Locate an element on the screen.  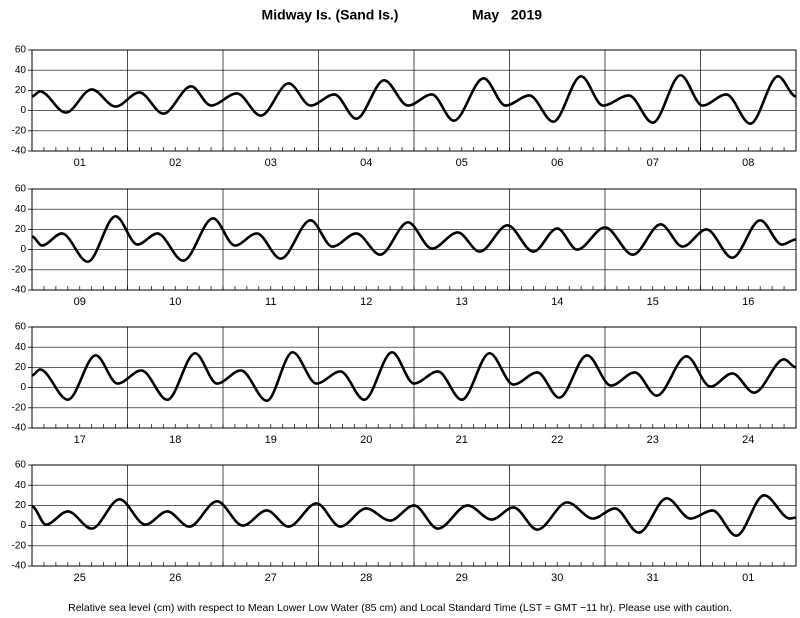
day-label: 30 is located at coordinates (557, 578).